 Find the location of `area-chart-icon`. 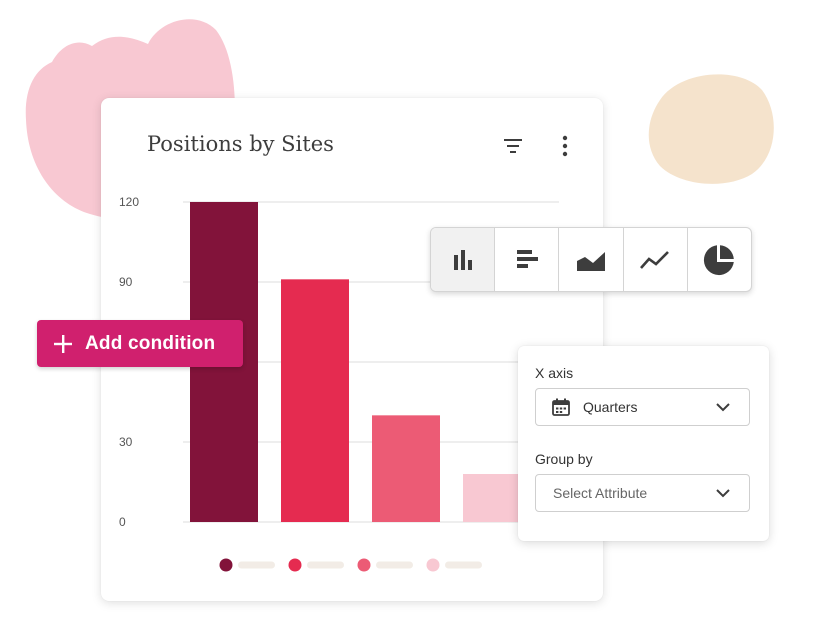

area-chart-icon is located at coordinates (591, 261).